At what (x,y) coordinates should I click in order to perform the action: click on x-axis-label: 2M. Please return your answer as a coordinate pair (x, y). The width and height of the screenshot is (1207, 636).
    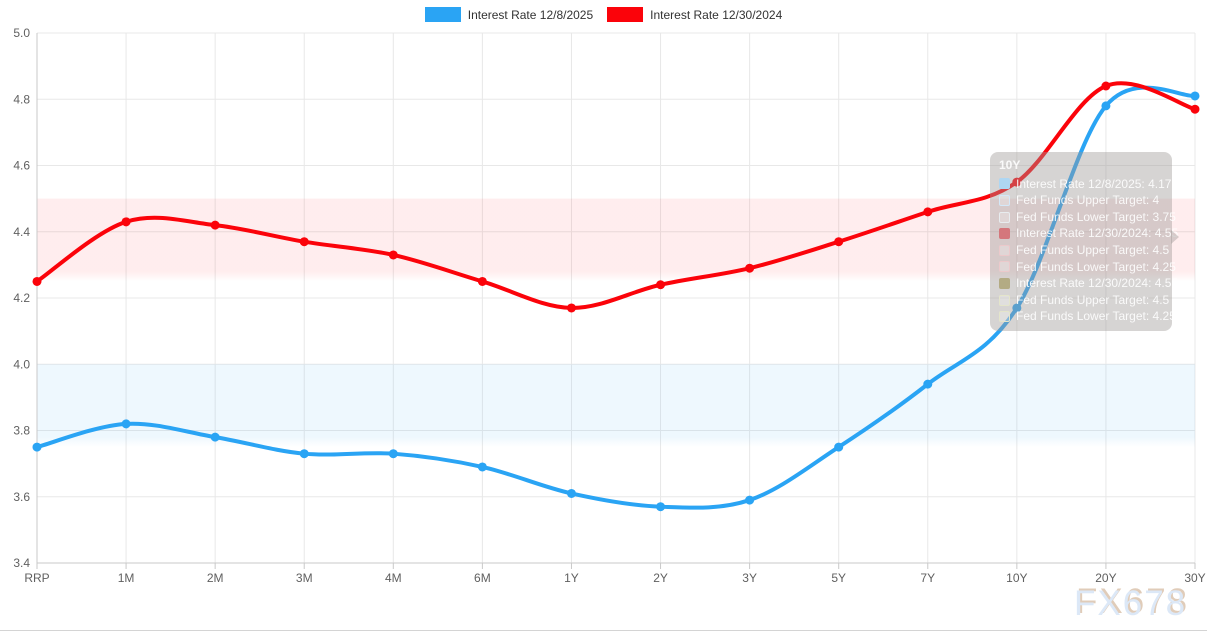
    Looking at the image, I should click on (215, 578).